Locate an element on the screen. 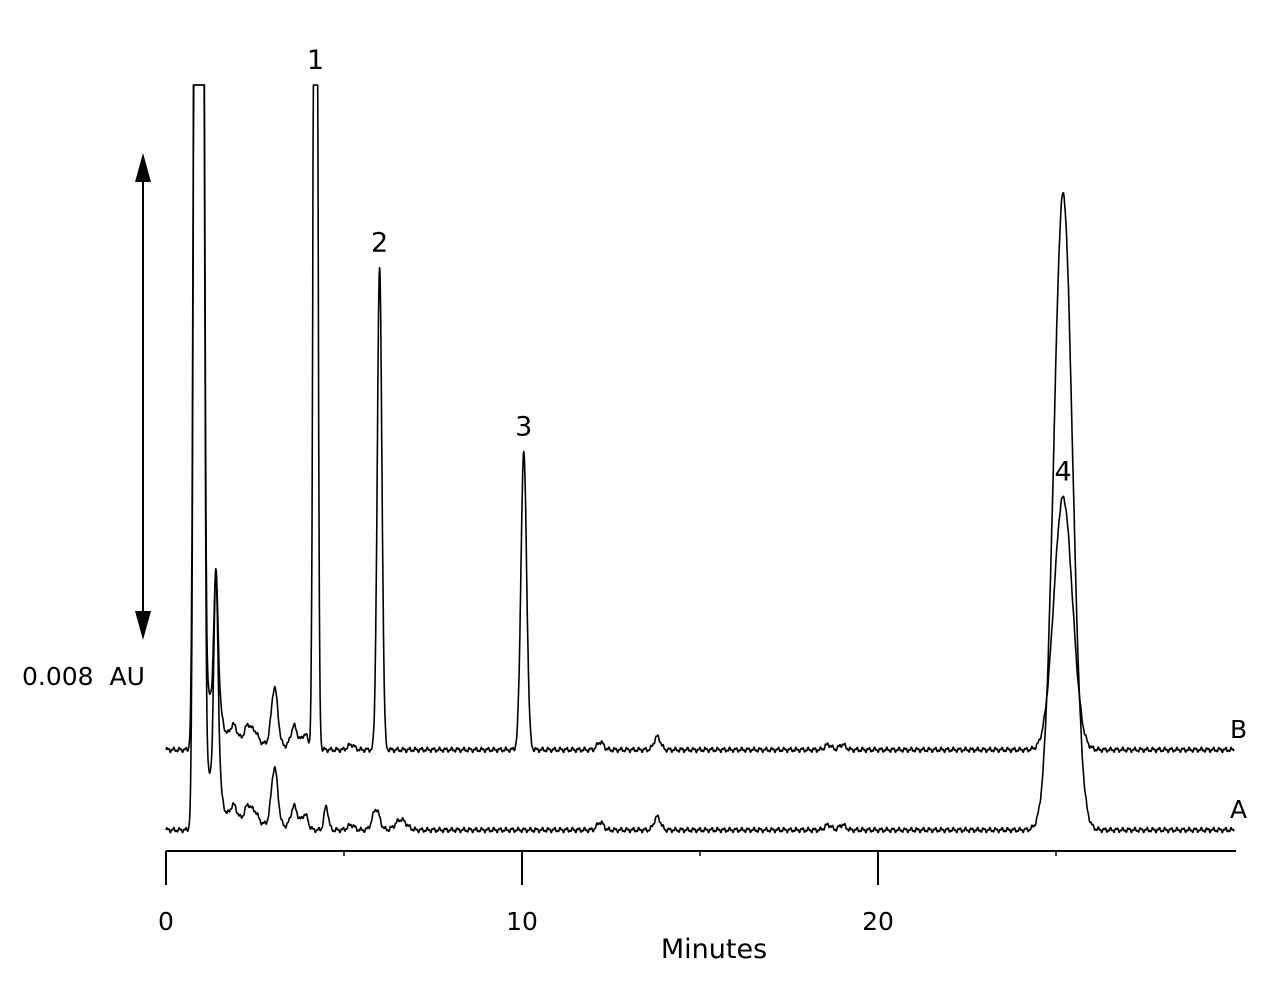 The image size is (1280, 1005). scale-bar-label: 0.008 AU is located at coordinates (83, 676).